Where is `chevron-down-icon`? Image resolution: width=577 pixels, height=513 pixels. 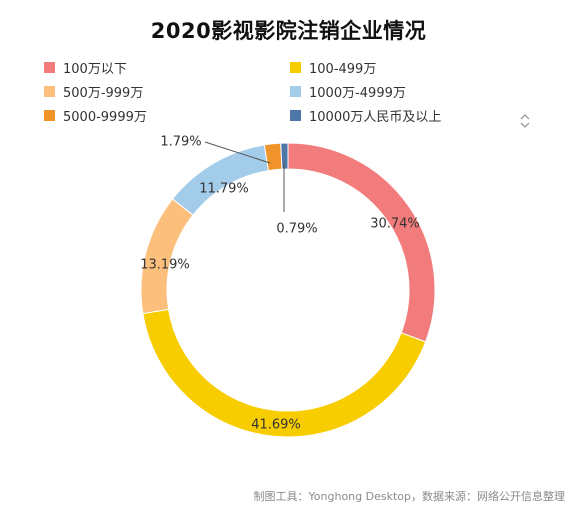
chevron-down-icon is located at coordinates (525, 125).